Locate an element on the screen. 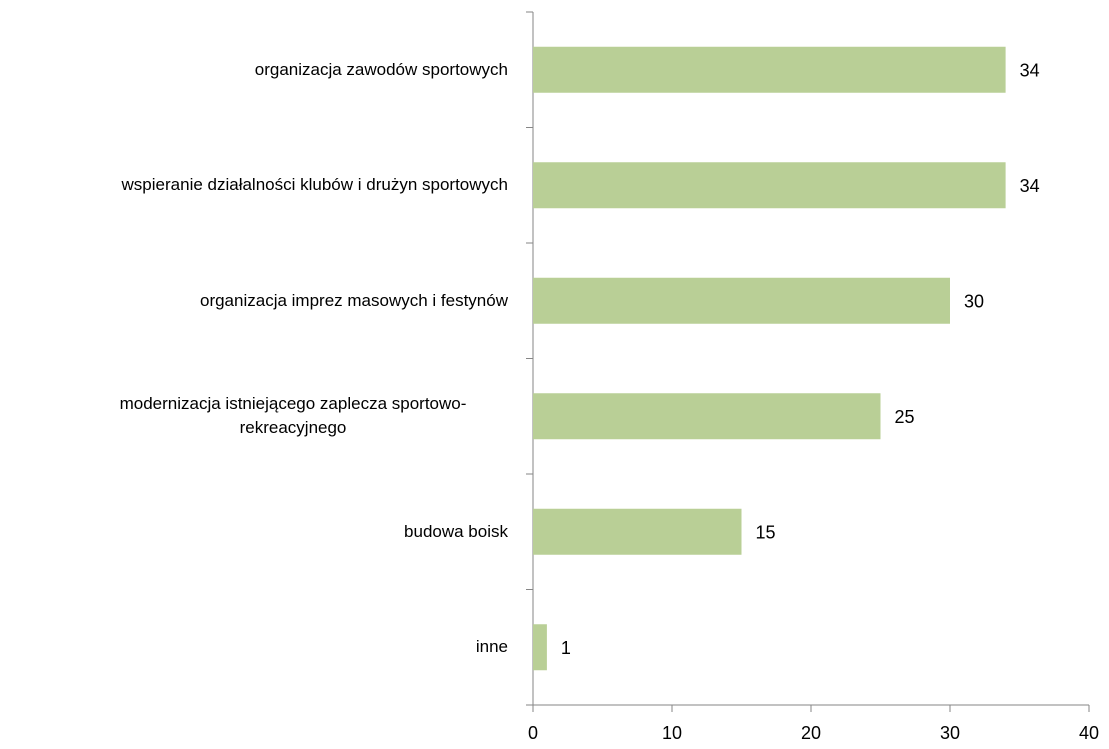 The image size is (1109, 749). category-label-box: organizacja imprez masowych i festynów is located at coordinates (354, 301).